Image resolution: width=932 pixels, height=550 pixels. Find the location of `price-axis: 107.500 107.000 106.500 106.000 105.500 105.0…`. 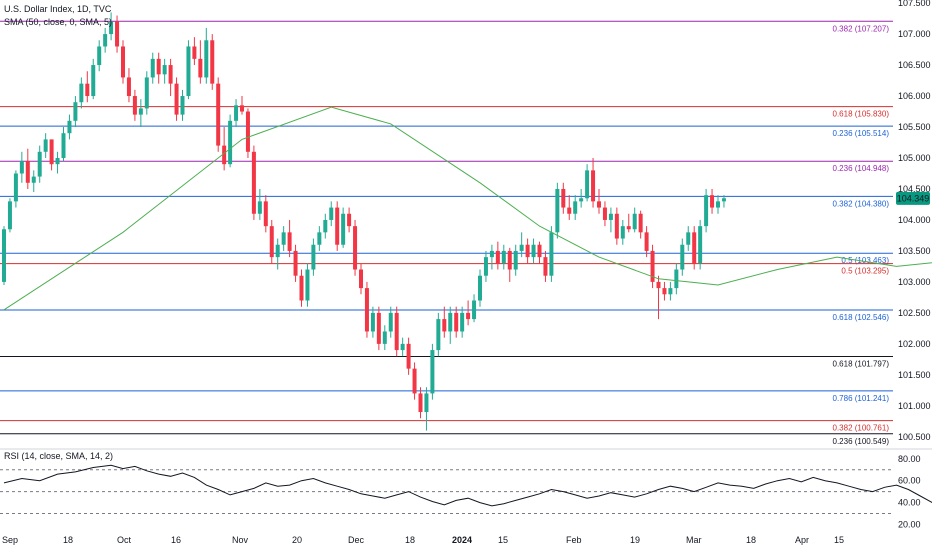

price-axis: 107.500 107.000 106.500 106.000 105.500 105.0… is located at coordinates (914, 221).